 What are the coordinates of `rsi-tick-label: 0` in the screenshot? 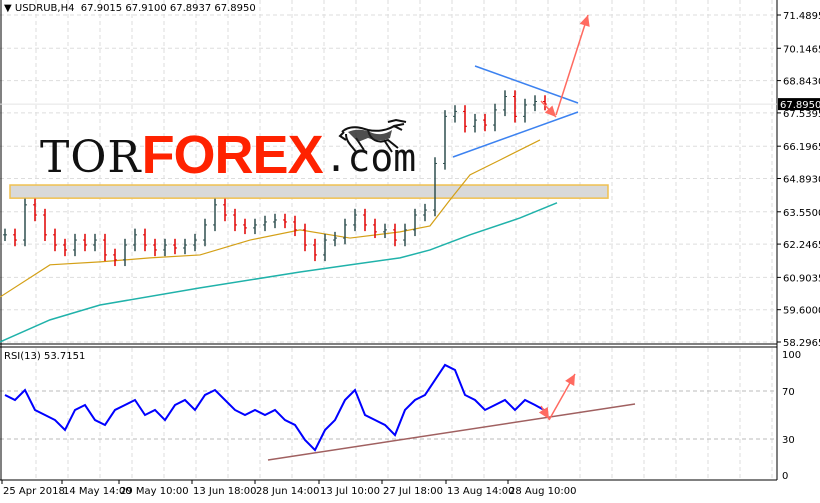 It's located at (785, 476).